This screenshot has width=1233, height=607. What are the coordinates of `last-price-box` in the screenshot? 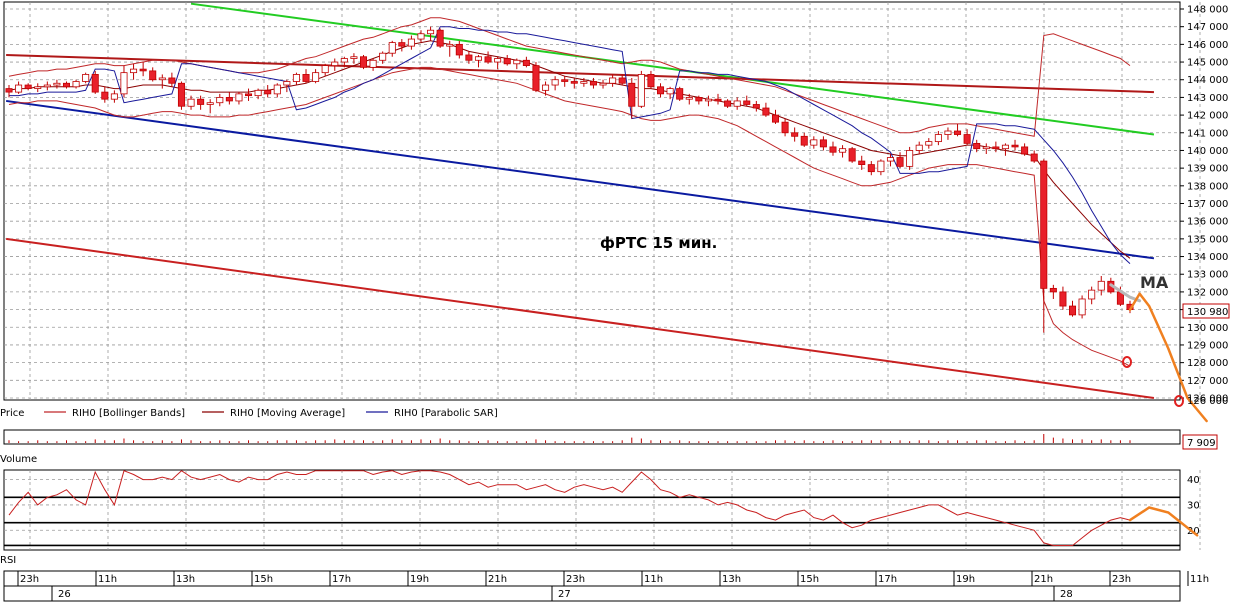 It's located at (1206, 311).